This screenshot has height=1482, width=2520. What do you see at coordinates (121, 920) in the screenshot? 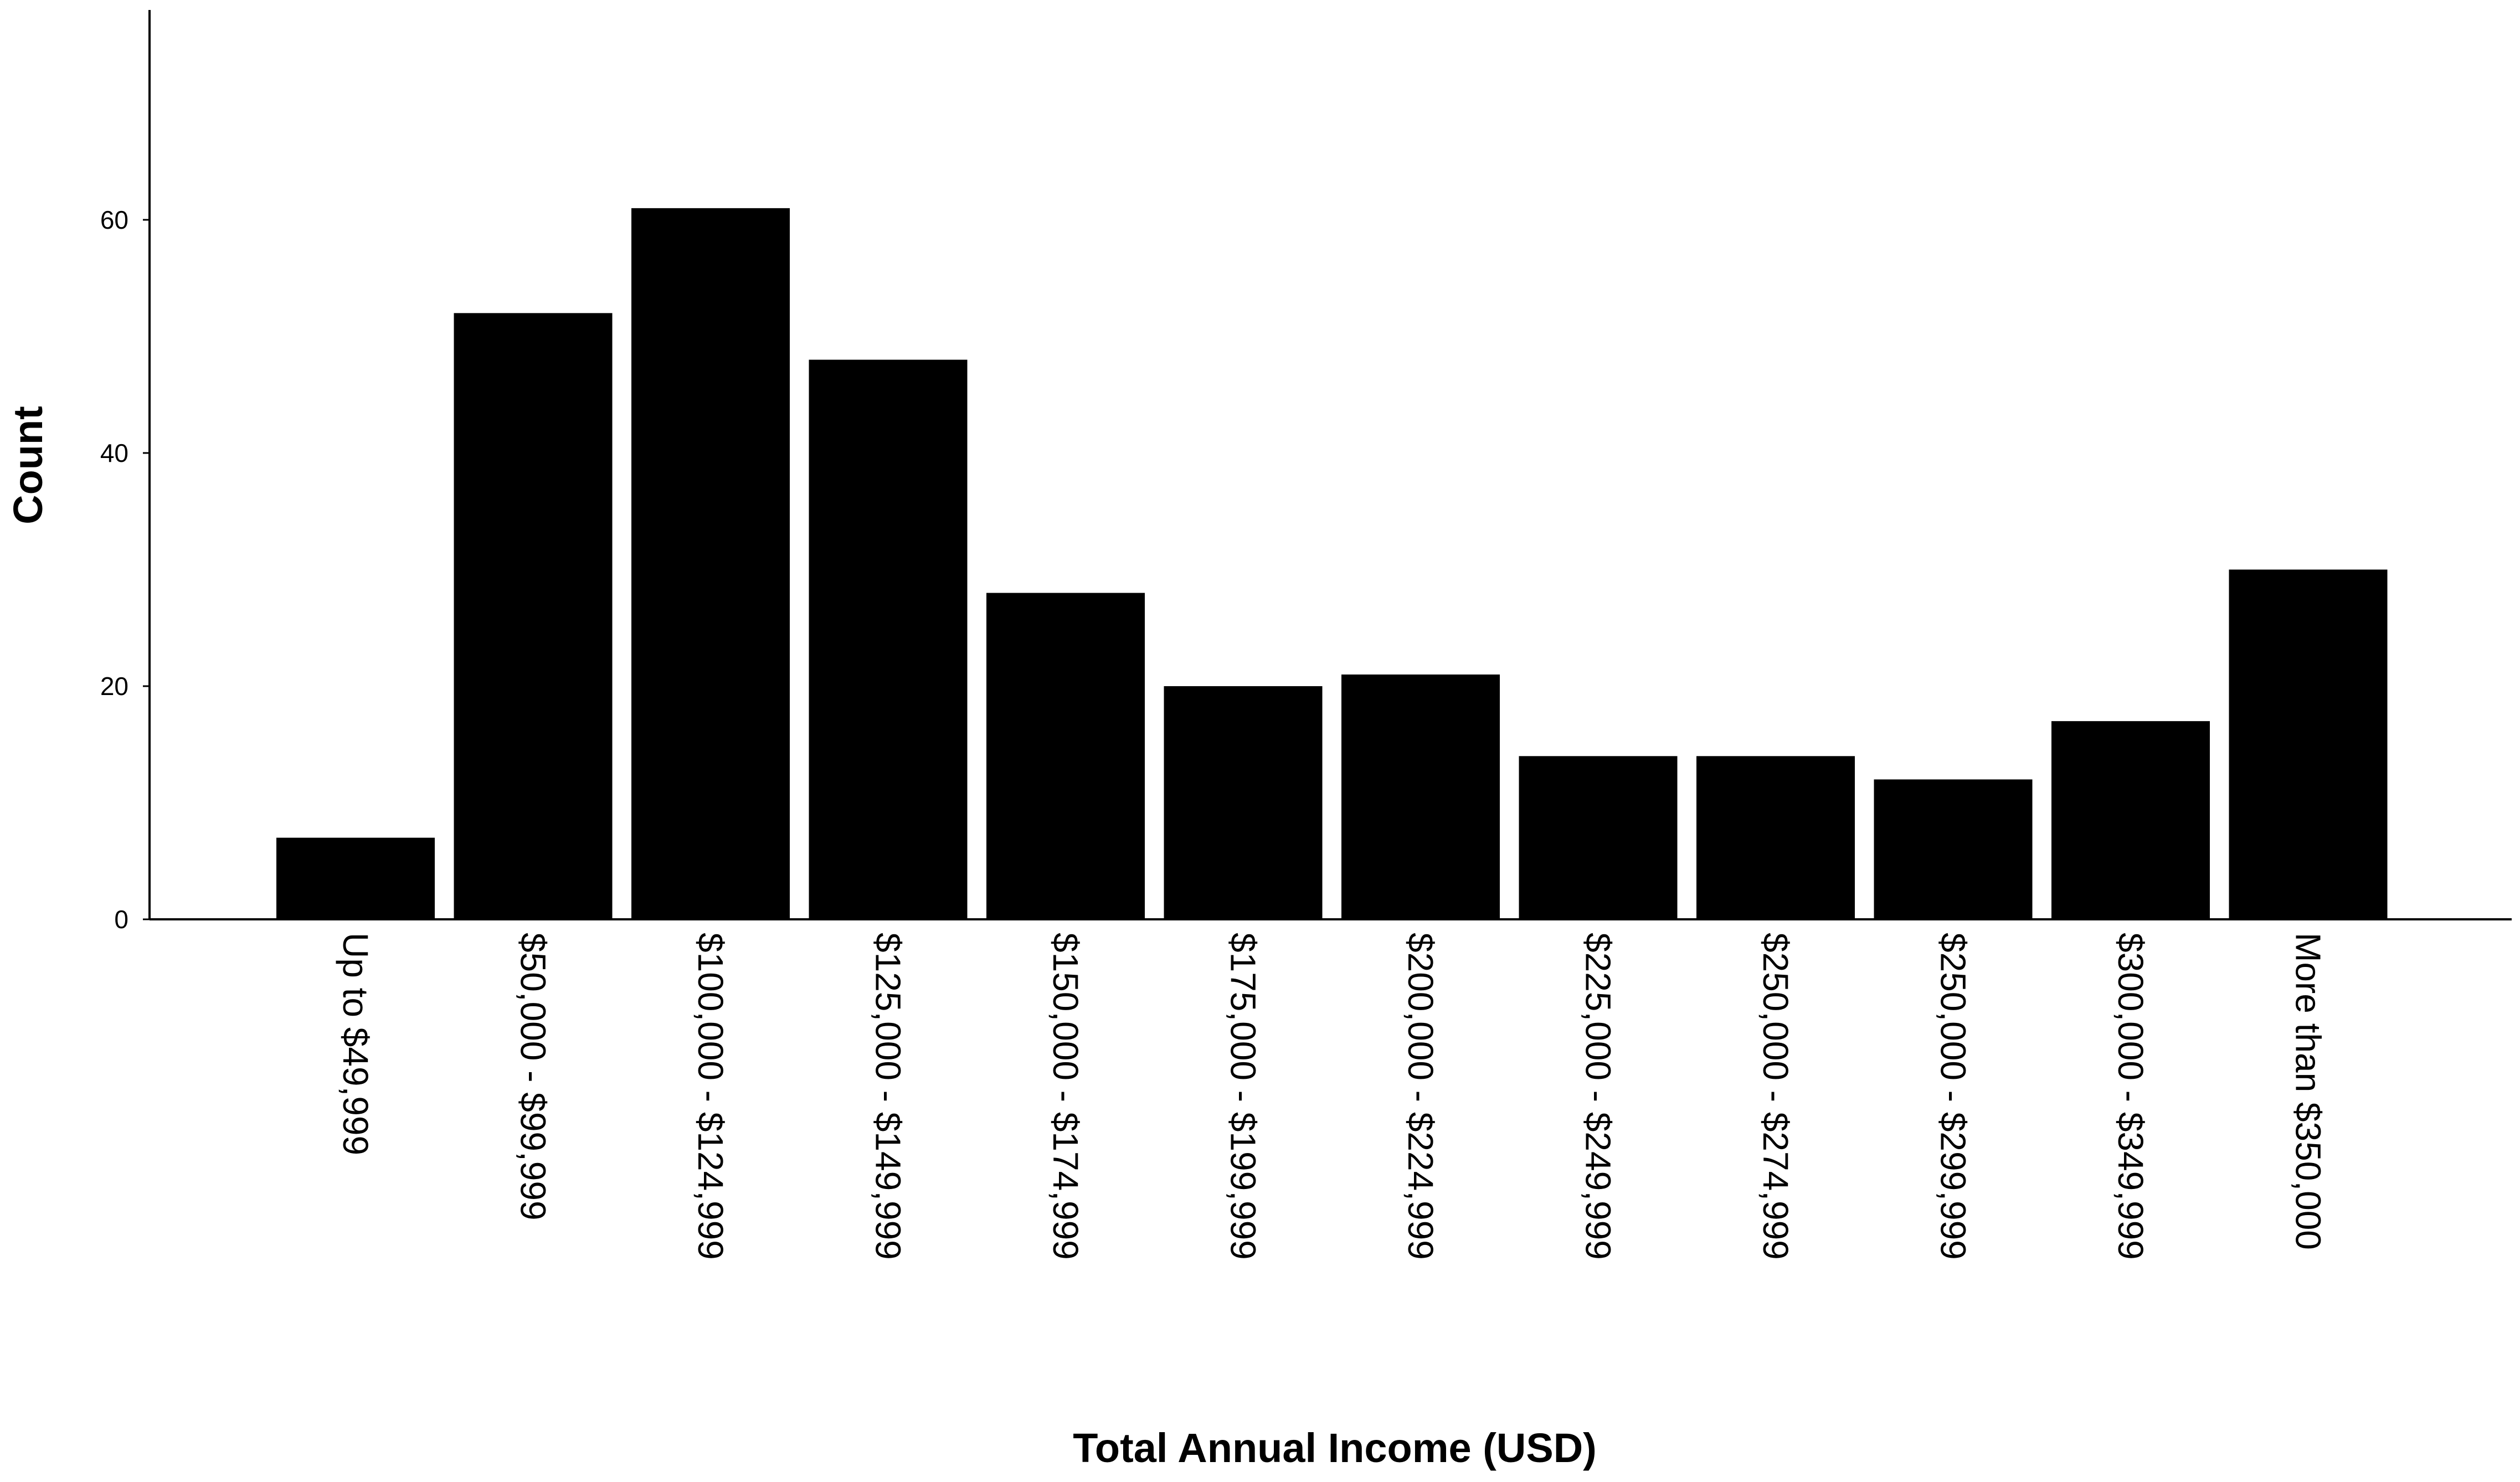
I see `y-tick-label-0: 0` at bounding box center [121, 920].